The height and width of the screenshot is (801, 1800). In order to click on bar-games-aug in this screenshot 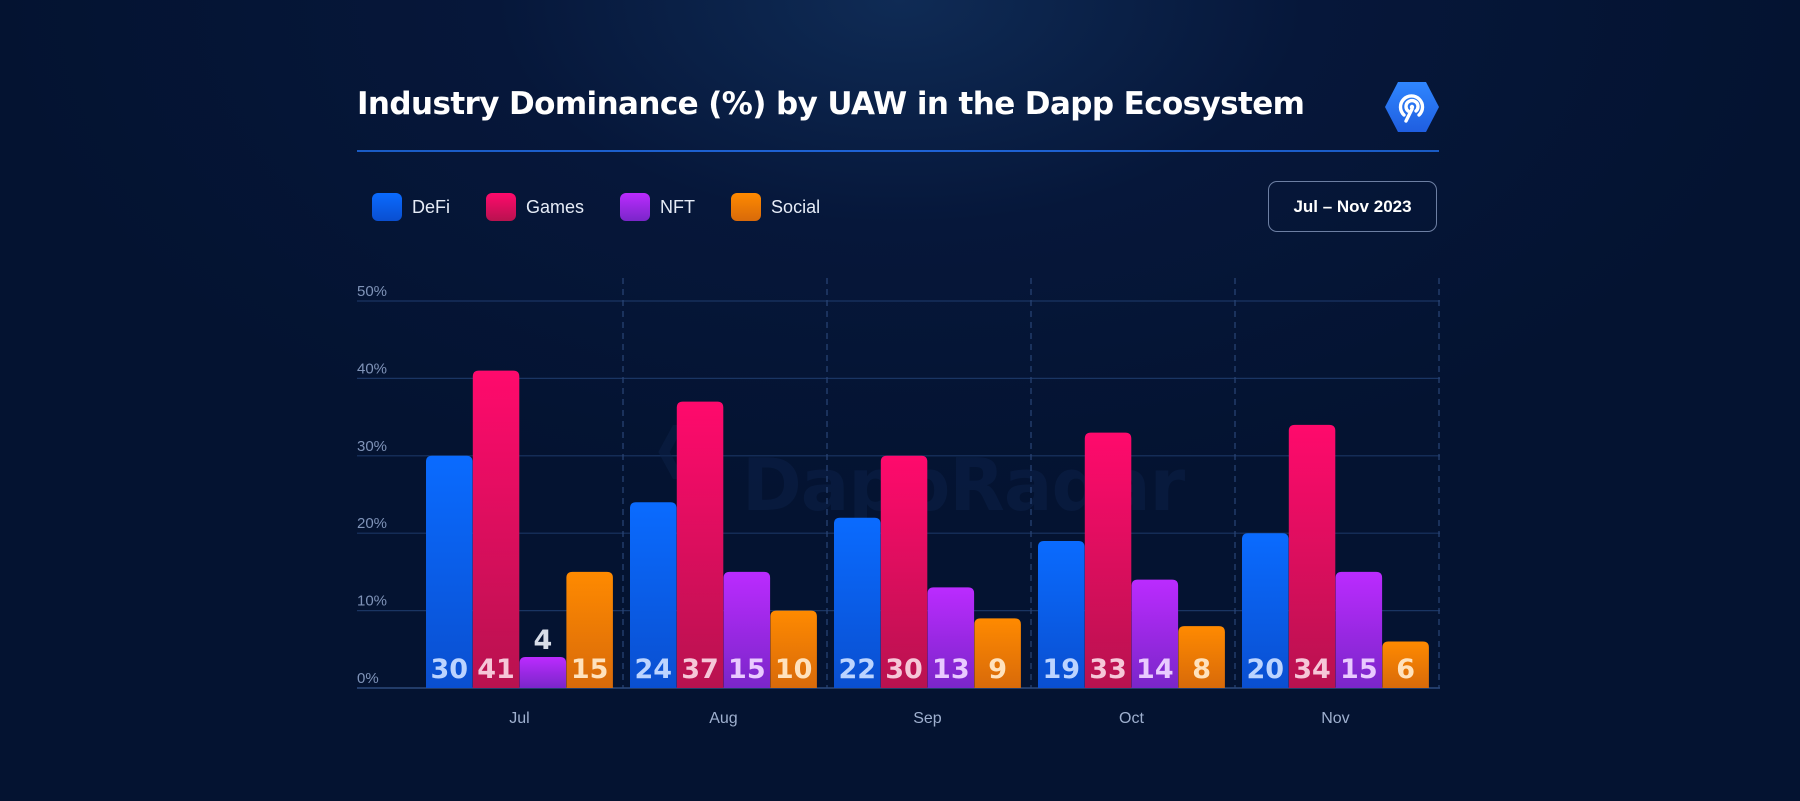, I will do `click(700, 544)`.